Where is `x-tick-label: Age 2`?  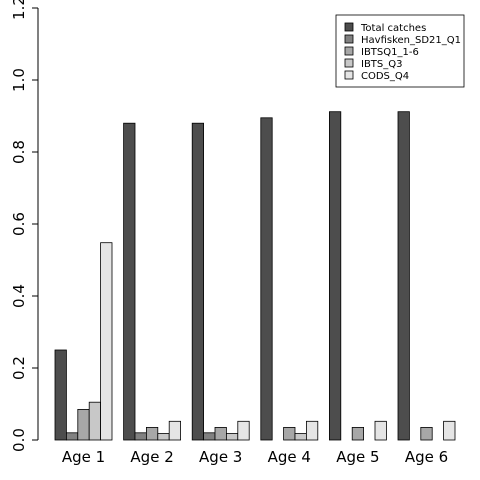
x-tick-label: Age 2 is located at coordinates (151, 457).